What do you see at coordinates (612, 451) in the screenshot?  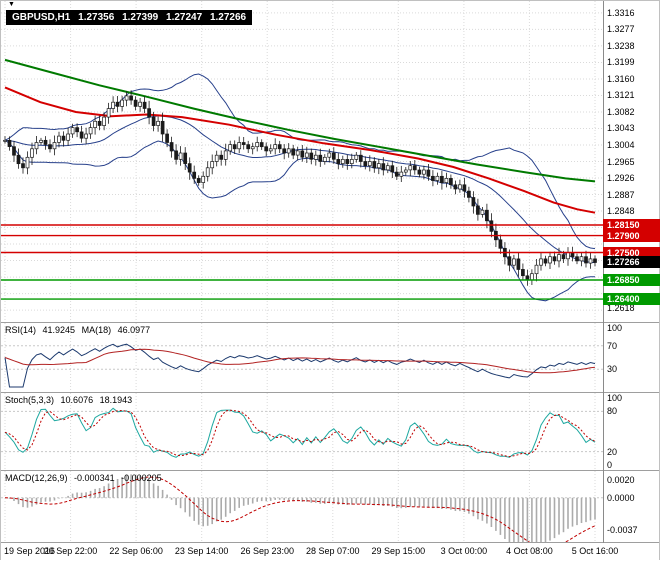 I see `stoch-tick-label: 20` at bounding box center [612, 451].